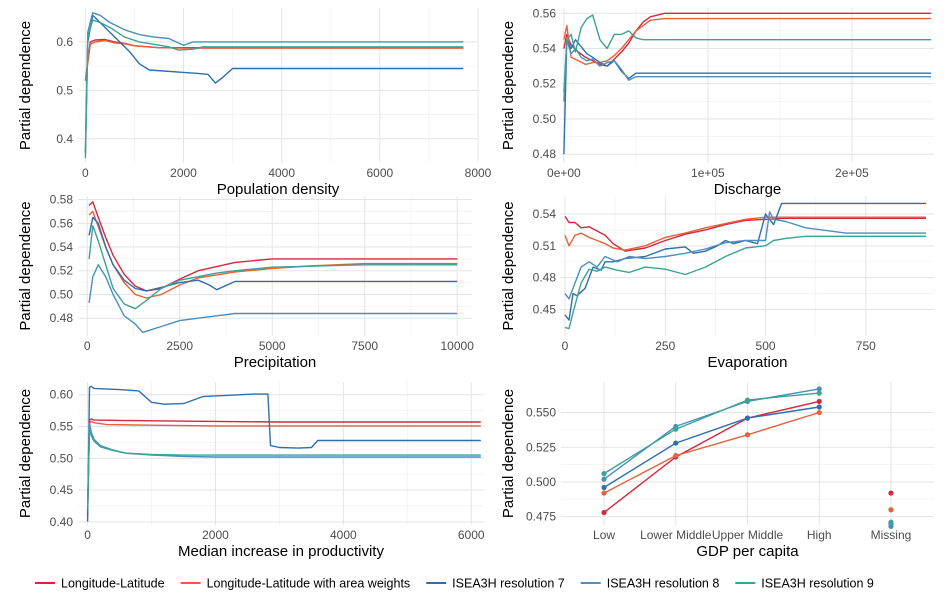  What do you see at coordinates (272, 346) in the screenshot?
I see `x-tick-label: 5000` at bounding box center [272, 346].